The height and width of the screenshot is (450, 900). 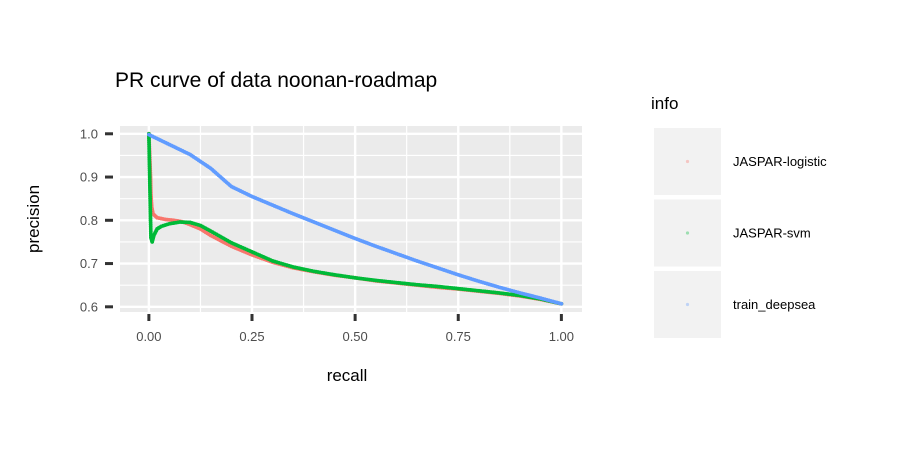 What do you see at coordinates (347, 375) in the screenshot?
I see `x-axis-title: recall` at bounding box center [347, 375].